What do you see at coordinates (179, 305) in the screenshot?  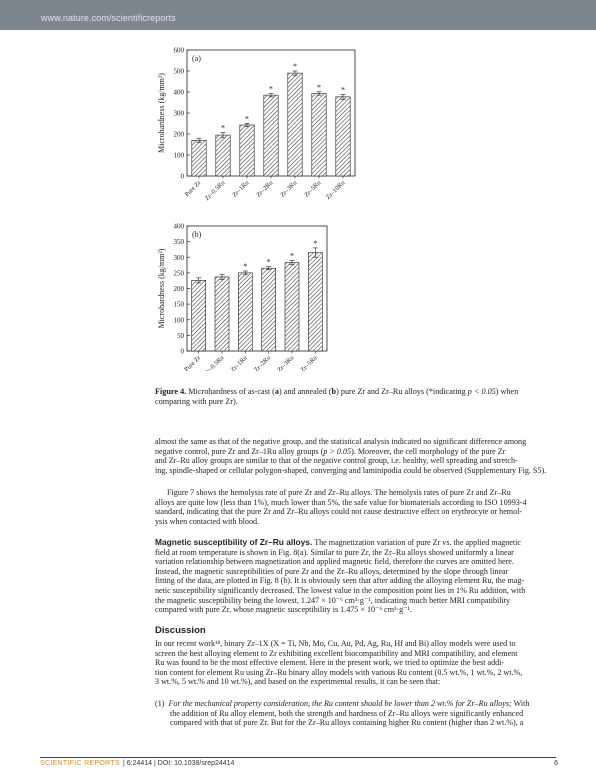 I see `y-tick-label: 150` at bounding box center [179, 305].